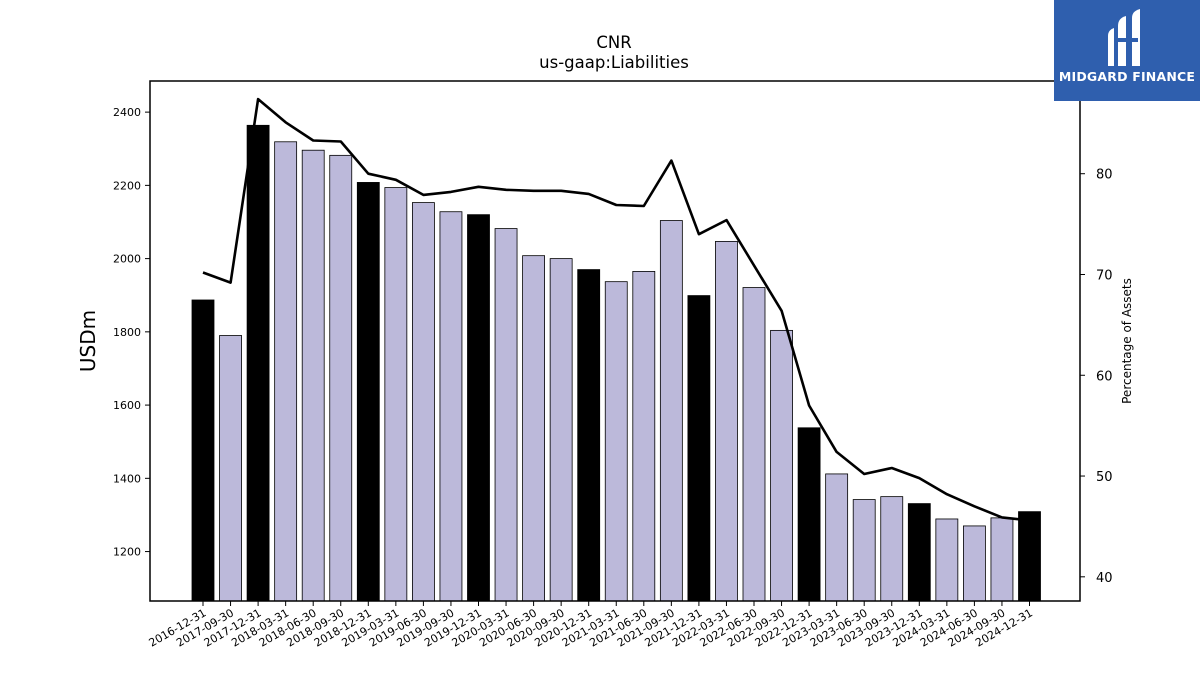 The width and height of the screenshot is (1200, 675). I want to click on brand-logo: MIDGARD FINANCE, so click(1127, 50).